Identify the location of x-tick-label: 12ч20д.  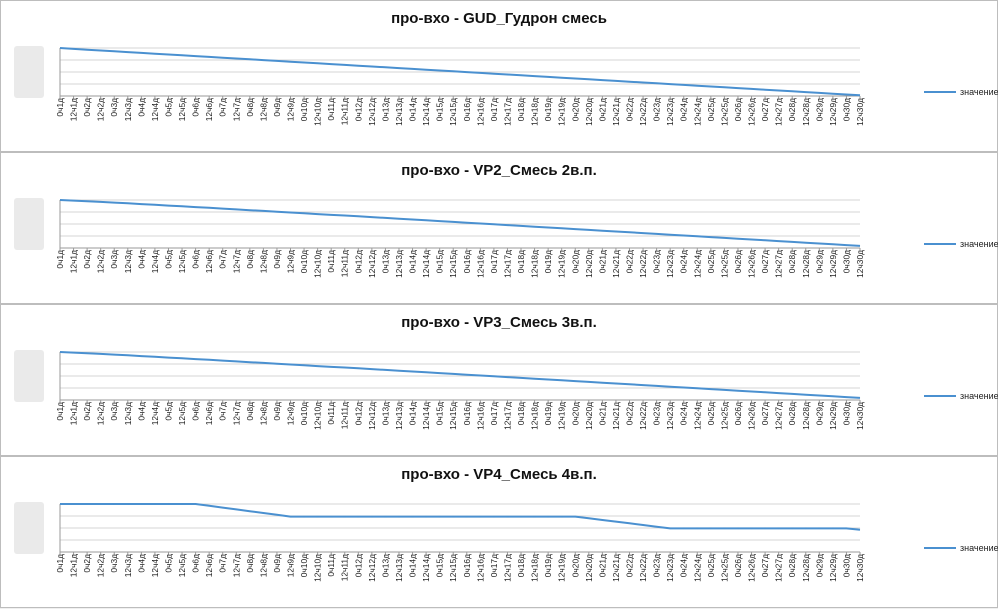
(589, 416).